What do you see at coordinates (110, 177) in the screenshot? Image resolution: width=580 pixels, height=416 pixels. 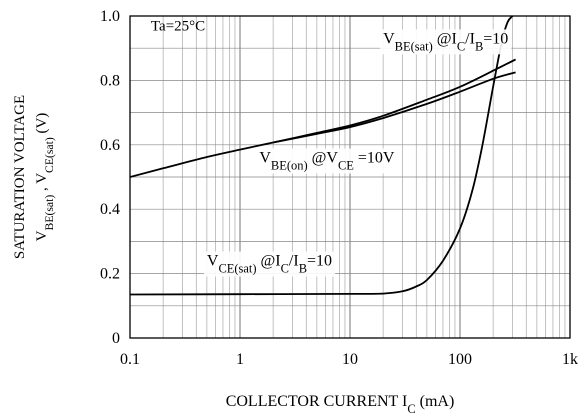 I see `y-tick-labels: 0 0.2 0.4 0.6 0.8 1.0` at bounding box center [110, 177].